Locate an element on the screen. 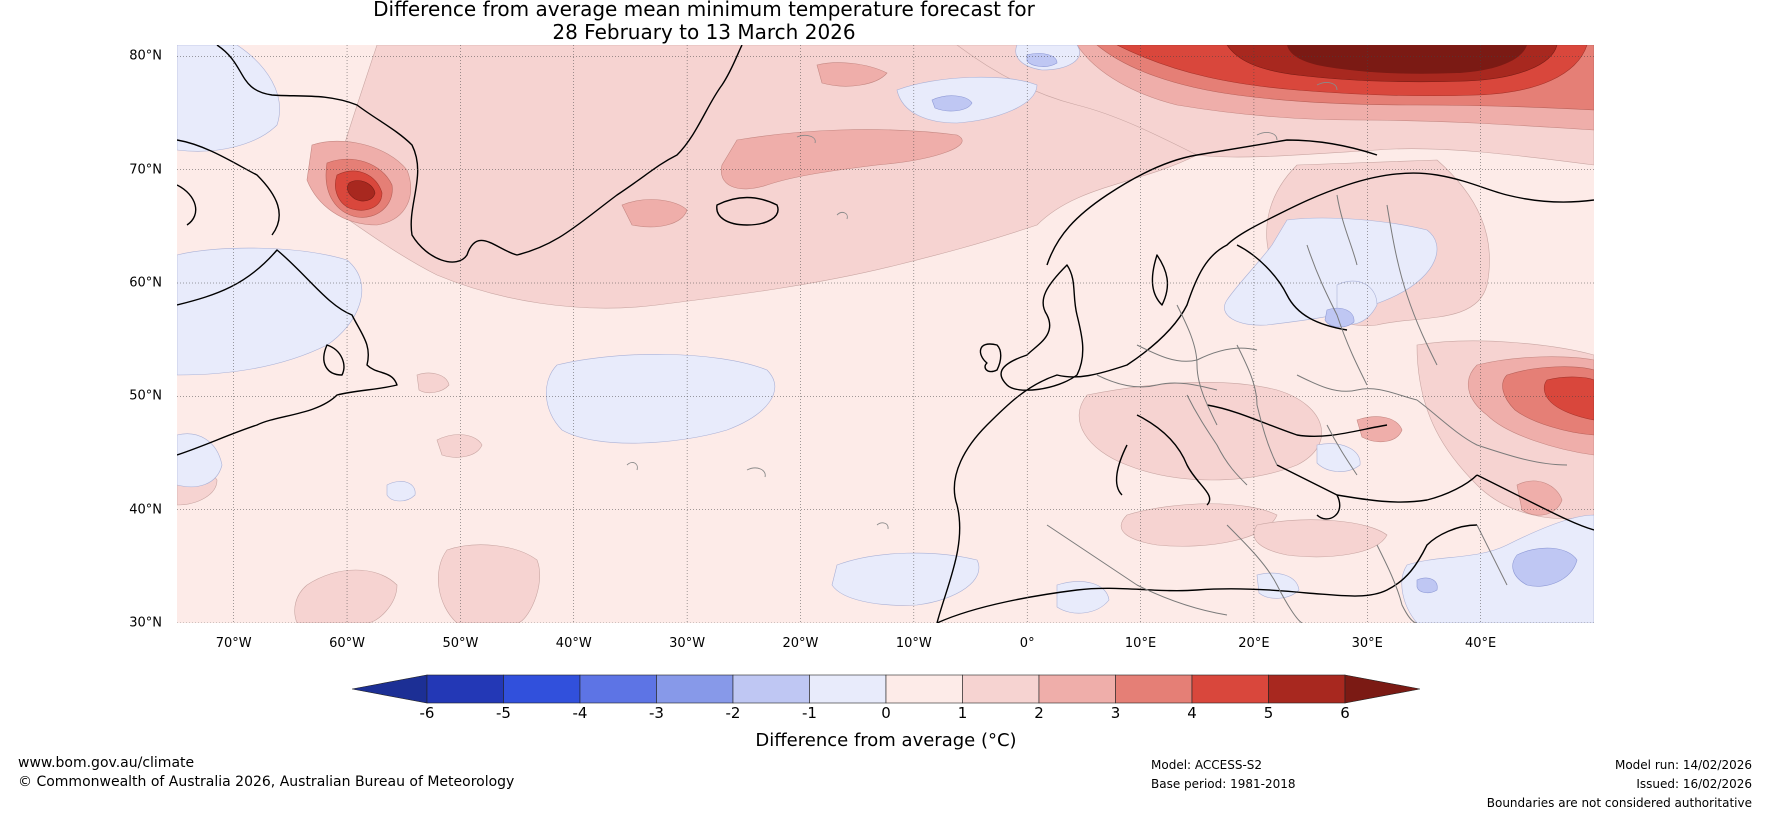 This screenshot has height=816, width=1770. latitude-label: 40°N is located at coordinates (145, 510).